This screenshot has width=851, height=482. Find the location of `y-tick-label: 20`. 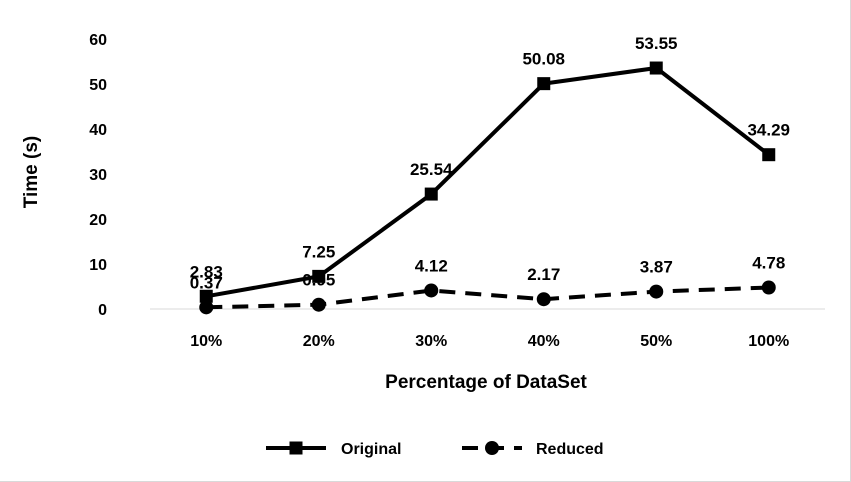

y-tick-label: 20 is located at coordinates (98, 220).